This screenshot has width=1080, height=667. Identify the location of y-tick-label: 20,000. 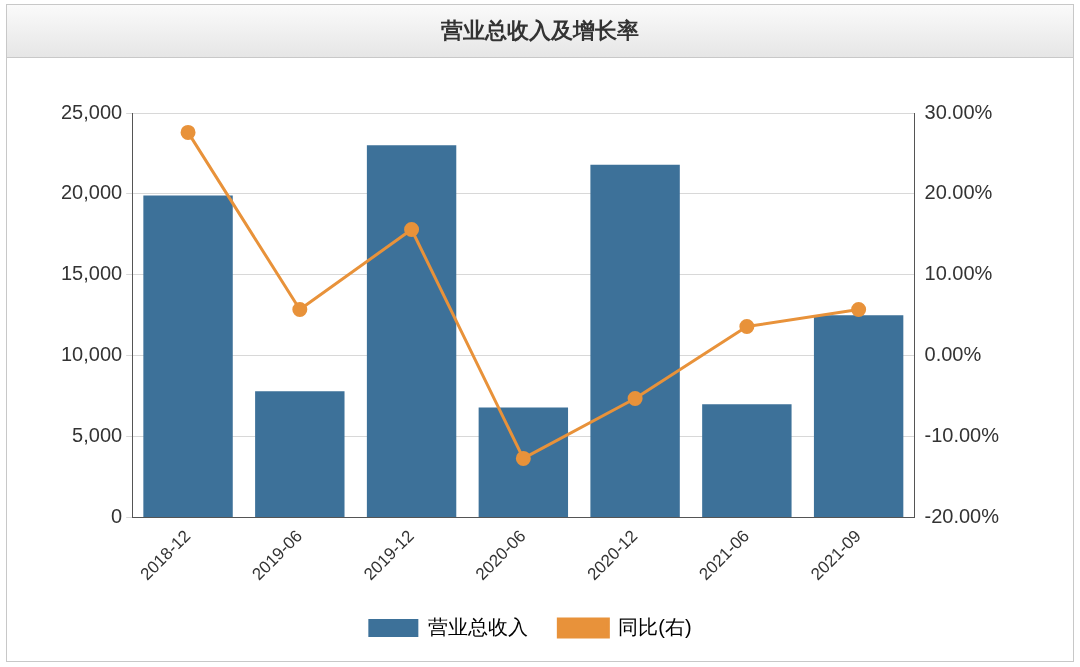
(92, 192).